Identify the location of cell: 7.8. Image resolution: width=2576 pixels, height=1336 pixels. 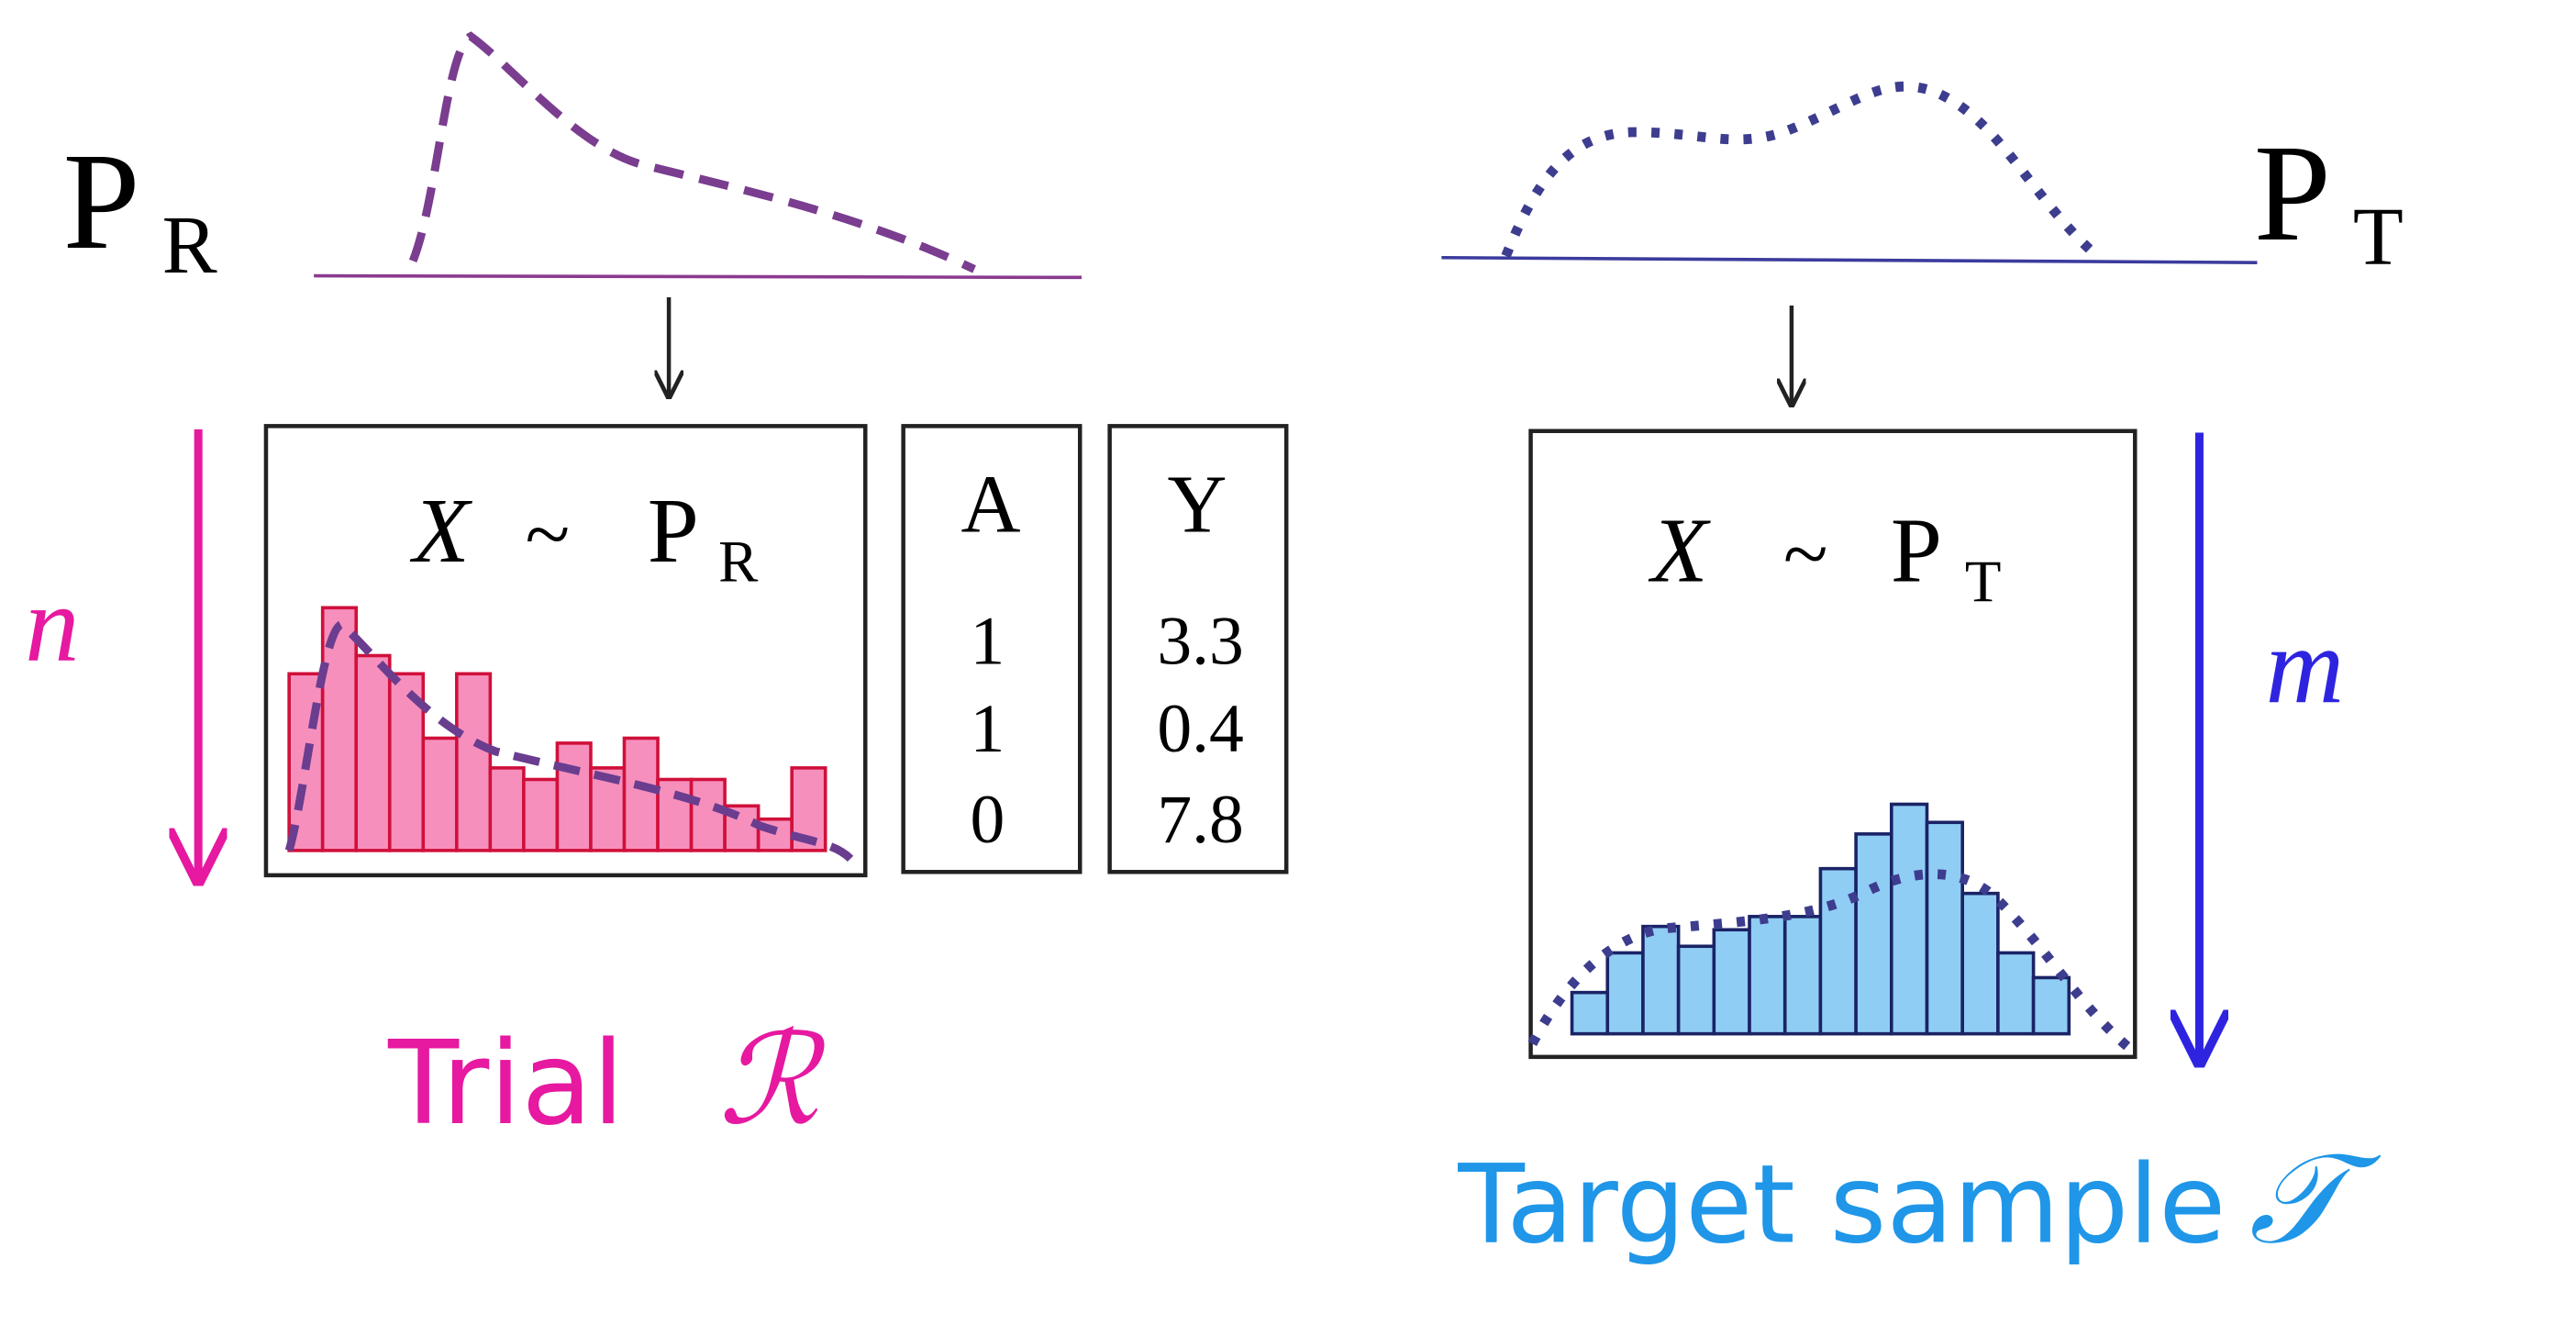
(1200, 820).